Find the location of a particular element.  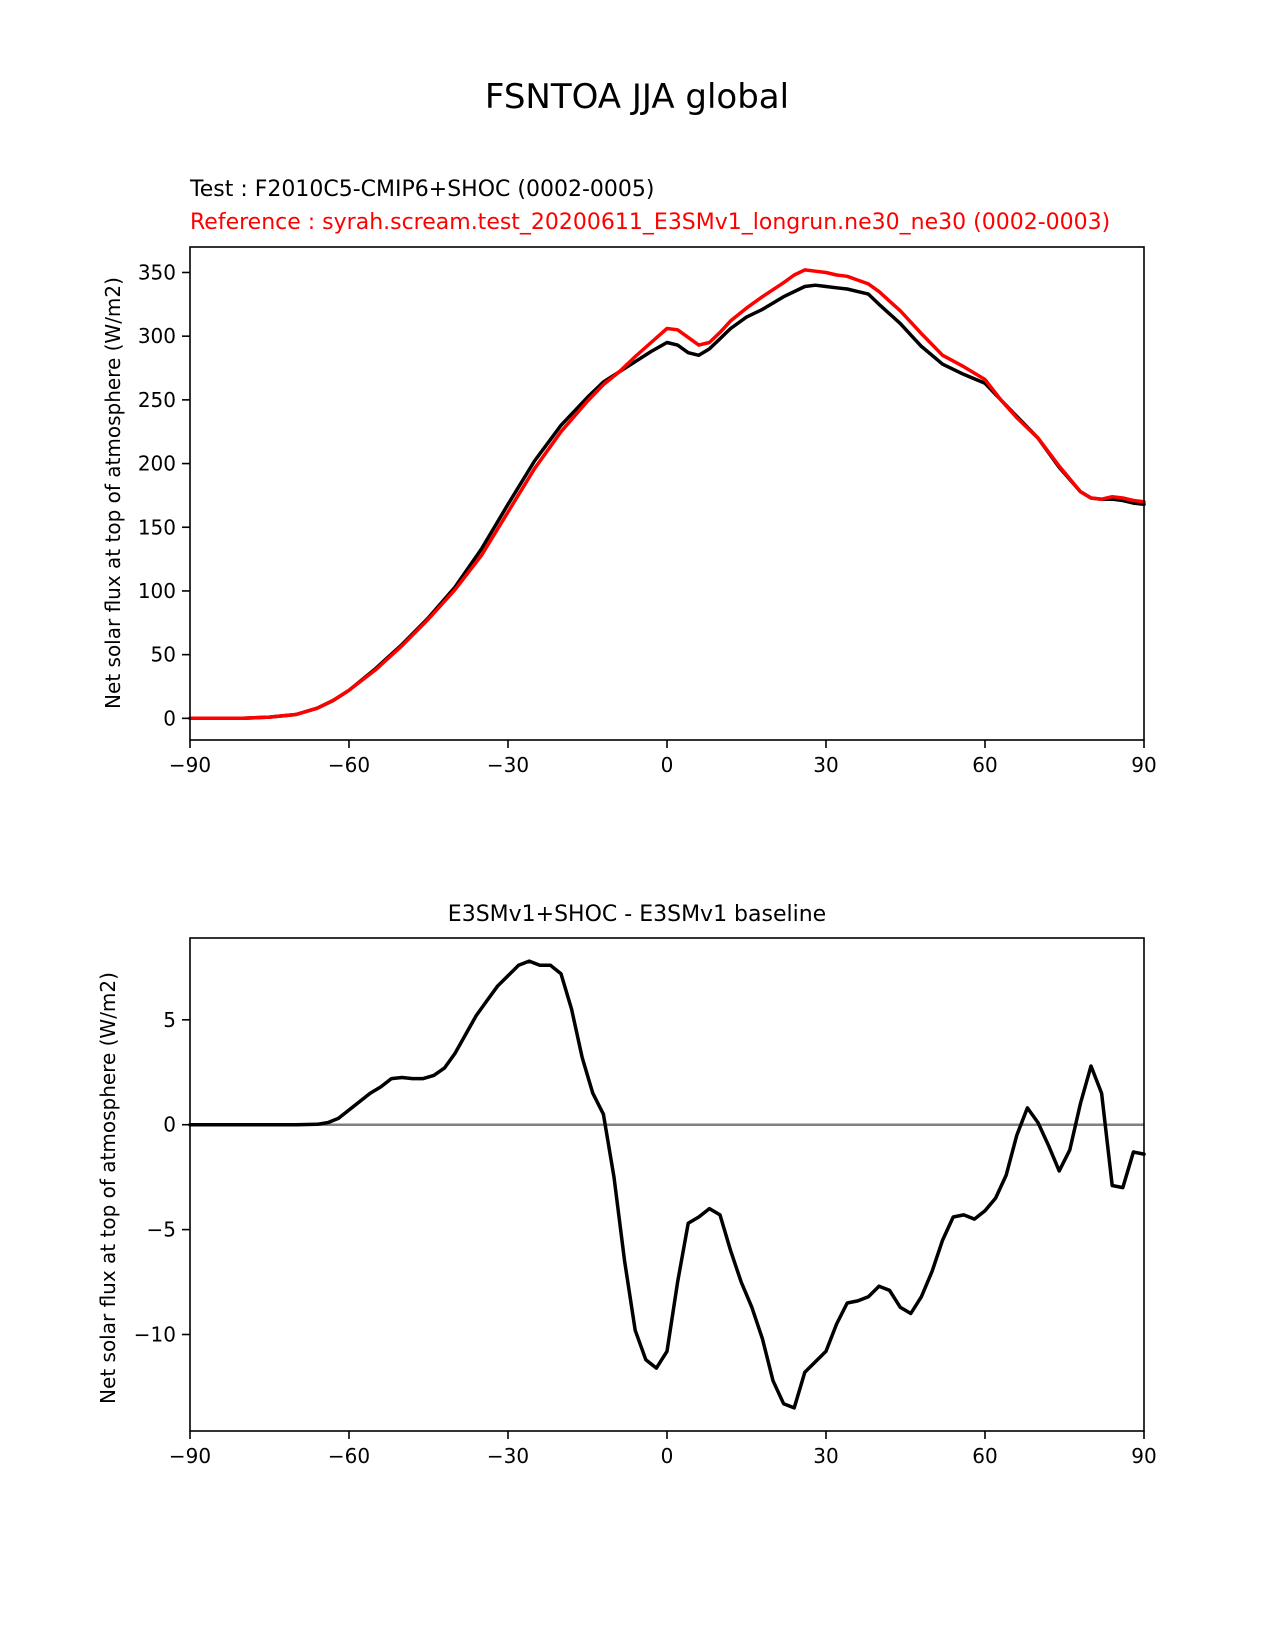

y-tick-label: 150 is located at coordinates (157, 527).